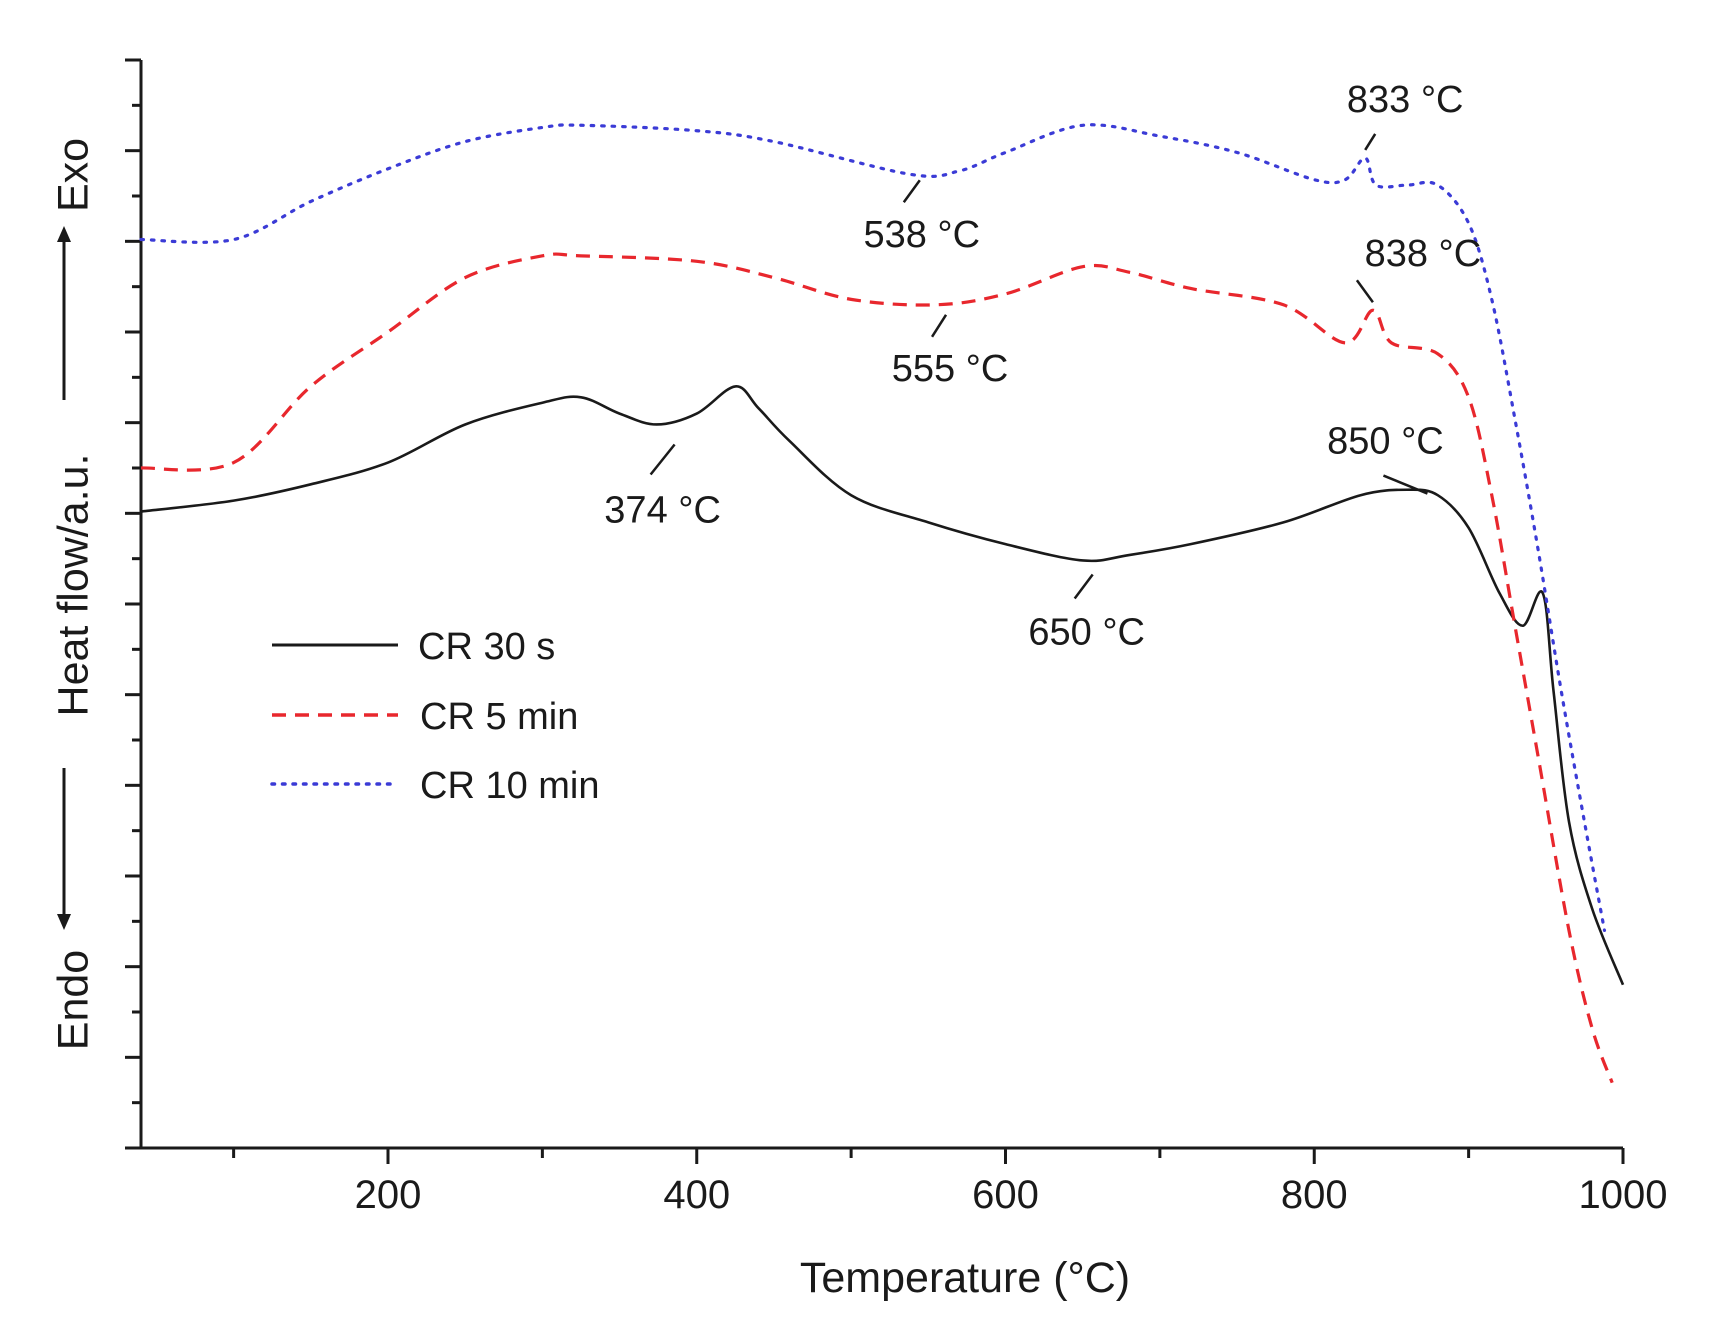 The height and width of the screenshot is (1328, 1709). Describe the element at coordinates (388, 1195) in the screenshot. I see `x-tick-label: 200` at that location.